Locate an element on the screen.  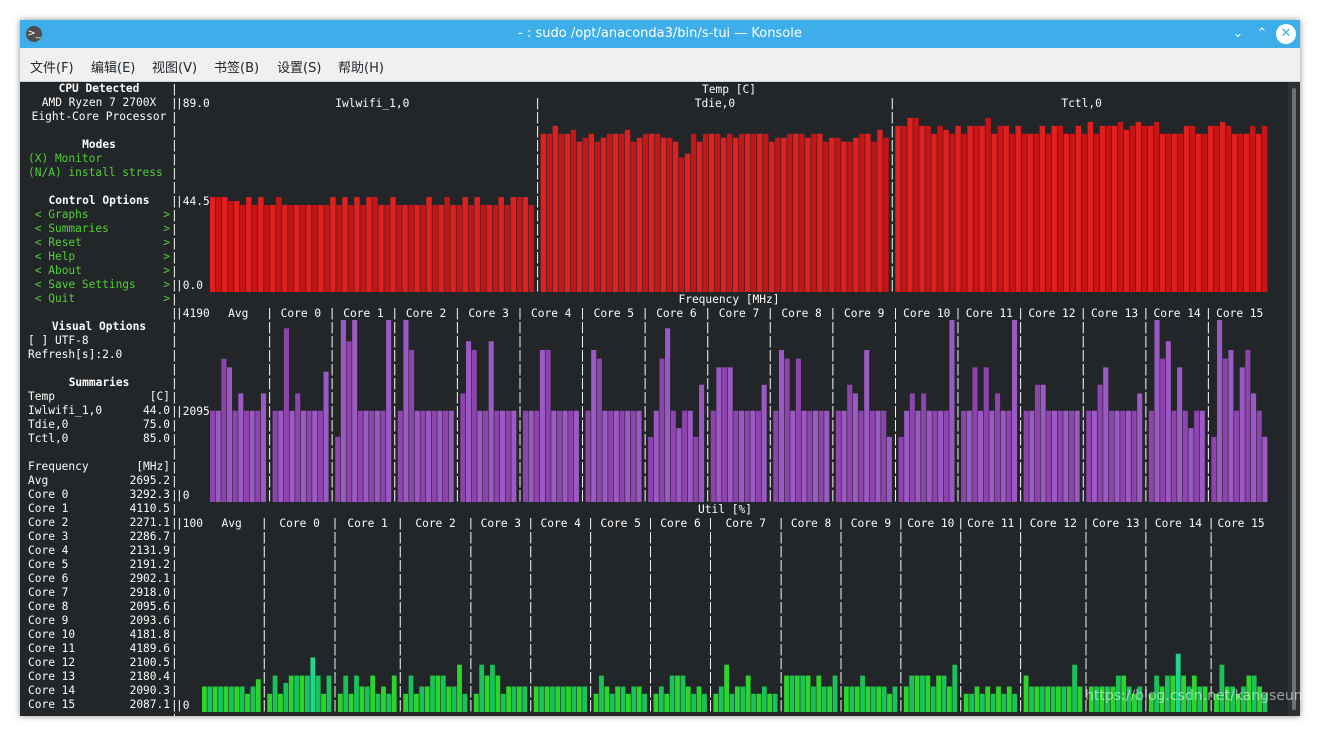
freq-series-label: Avg is located at coordinates (238, 313).